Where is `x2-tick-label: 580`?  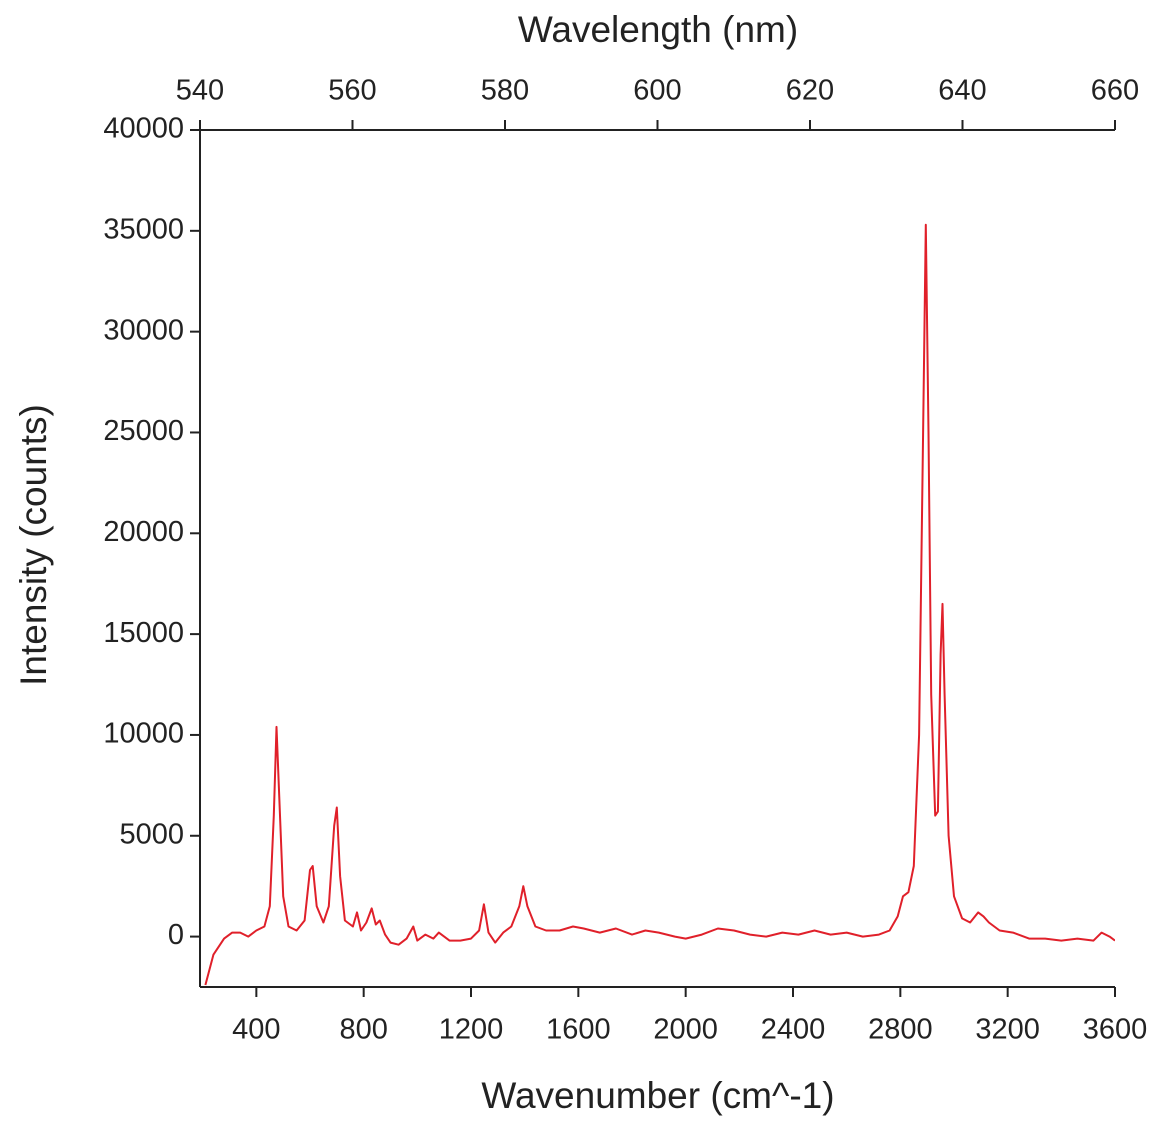
x2-tick-label: 580 is located at coordinates (505, 91).